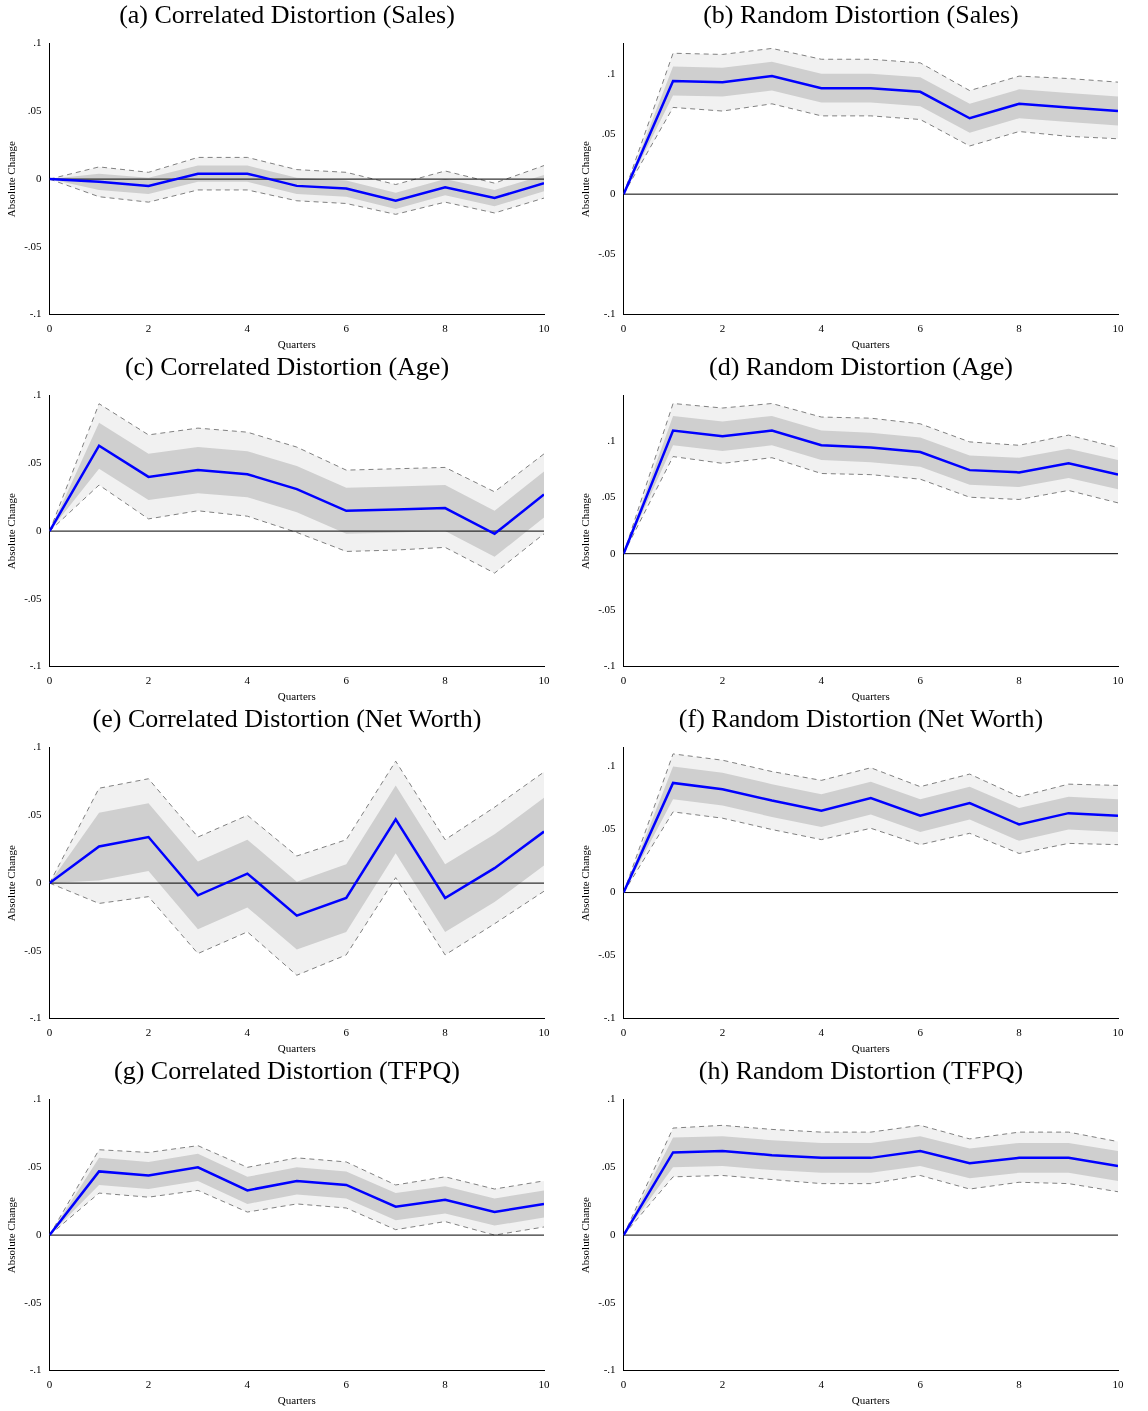 The width and height of the screenshot is (1148, 1411). Describe the element at coordinates (287, 1071) in the screenshot. I see `chart-title: (g) Correlated Distortion (TFPQ)` at that location.